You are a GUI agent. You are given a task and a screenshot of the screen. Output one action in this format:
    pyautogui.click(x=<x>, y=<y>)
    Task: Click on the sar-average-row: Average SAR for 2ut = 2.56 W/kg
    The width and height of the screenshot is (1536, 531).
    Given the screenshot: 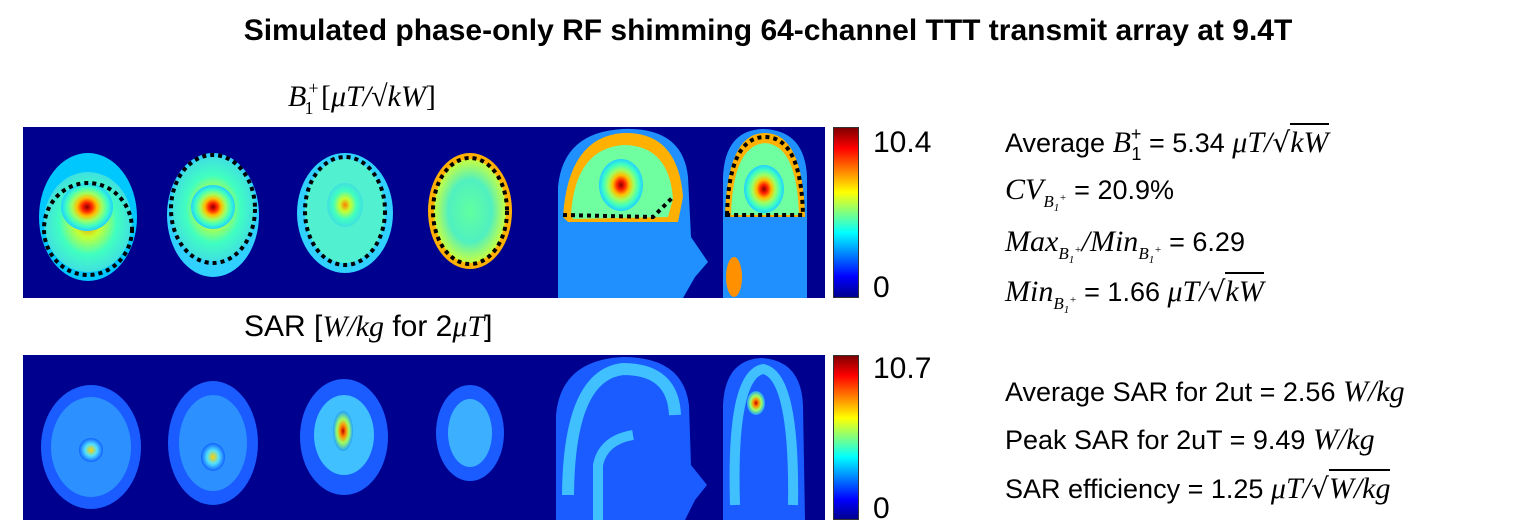 What is the action you would take?
    pyautogui.click(x=1205, y=391)
    